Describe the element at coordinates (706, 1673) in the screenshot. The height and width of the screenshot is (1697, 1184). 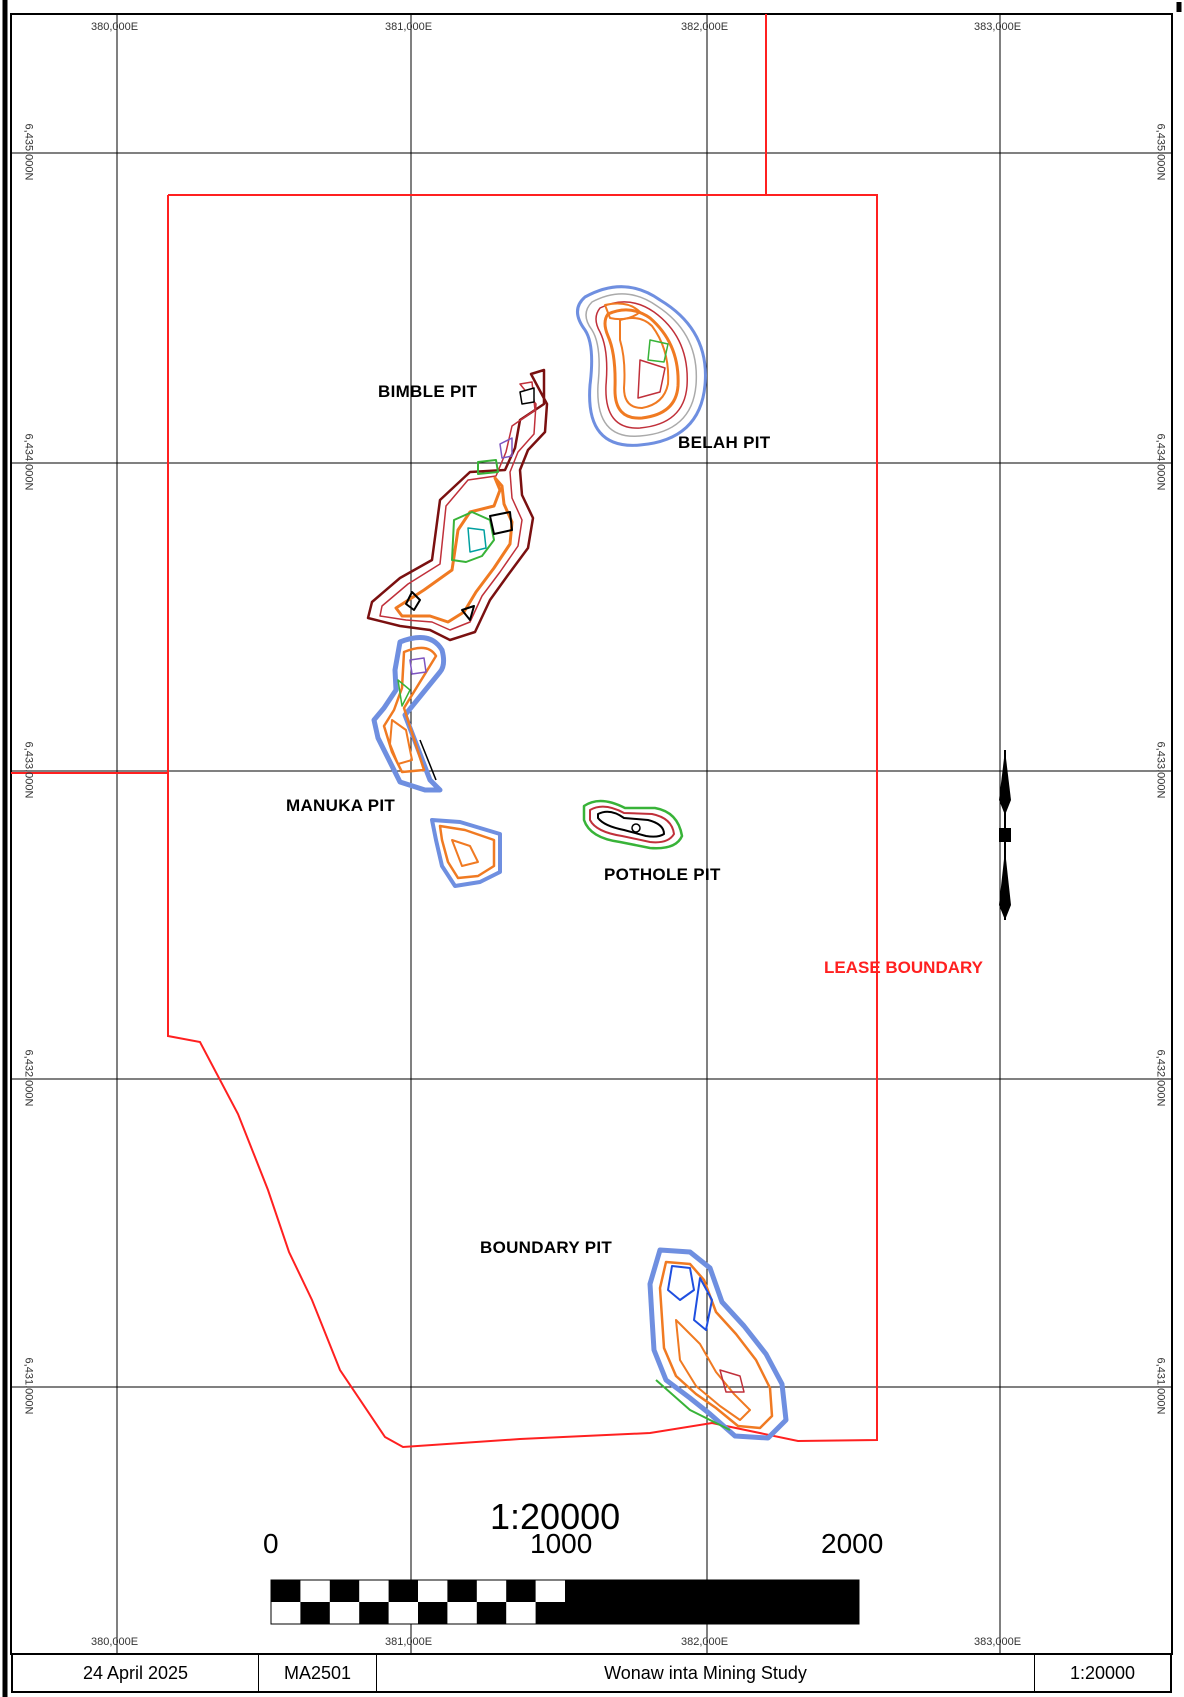
I see `footer-title: Wonaw inta Mining Study` at that location.